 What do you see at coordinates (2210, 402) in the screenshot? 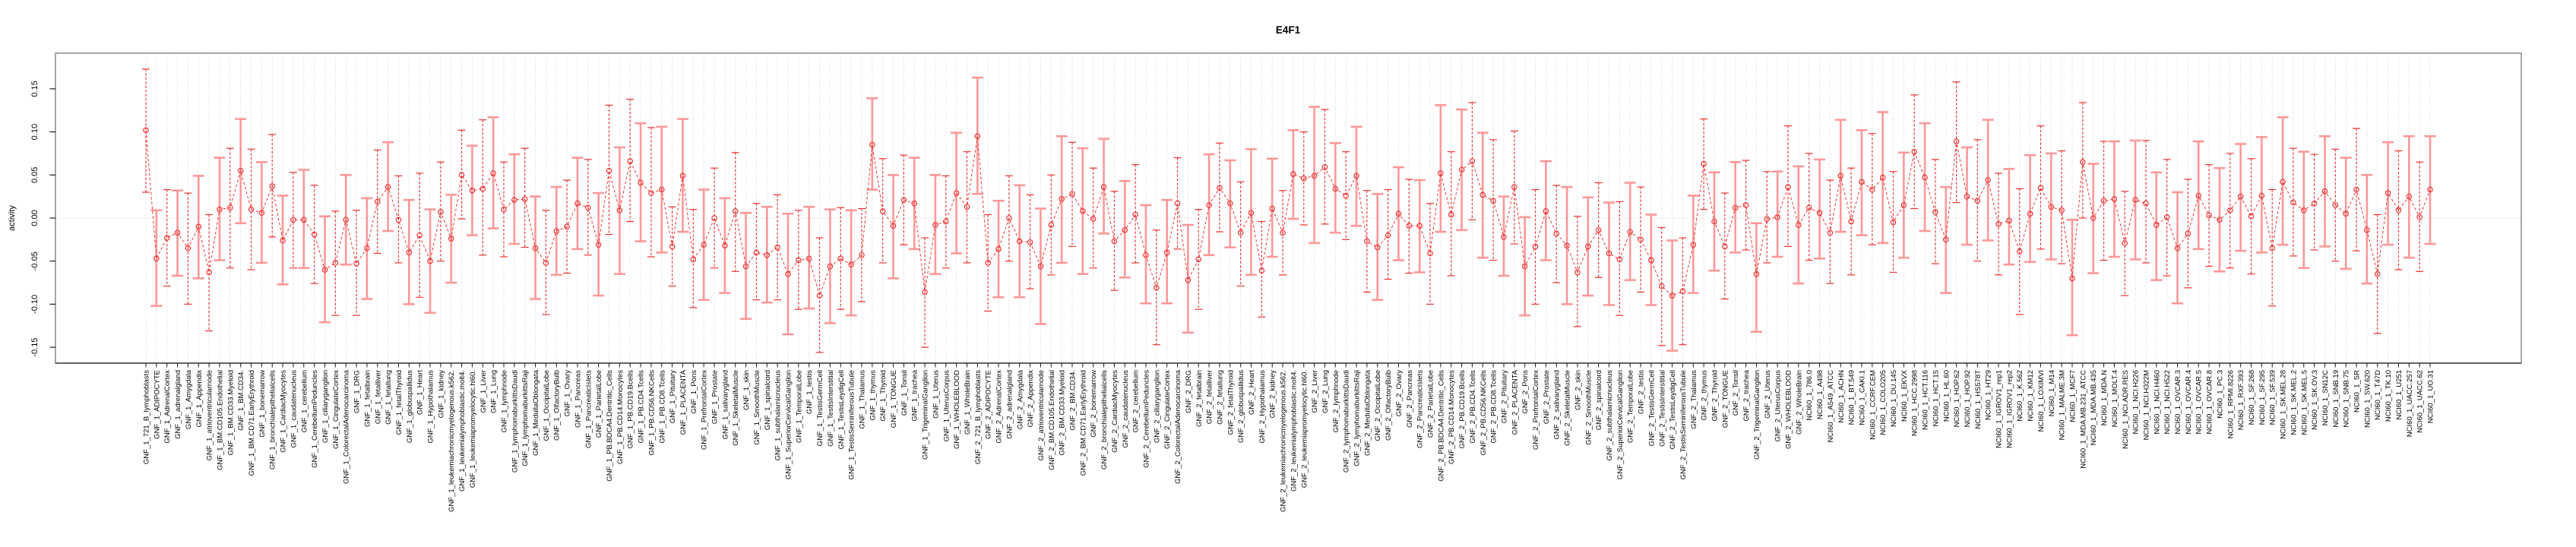
I see `x-category-label: NCI60_1_OVCAR.8` at bounding box center [2210, 402].